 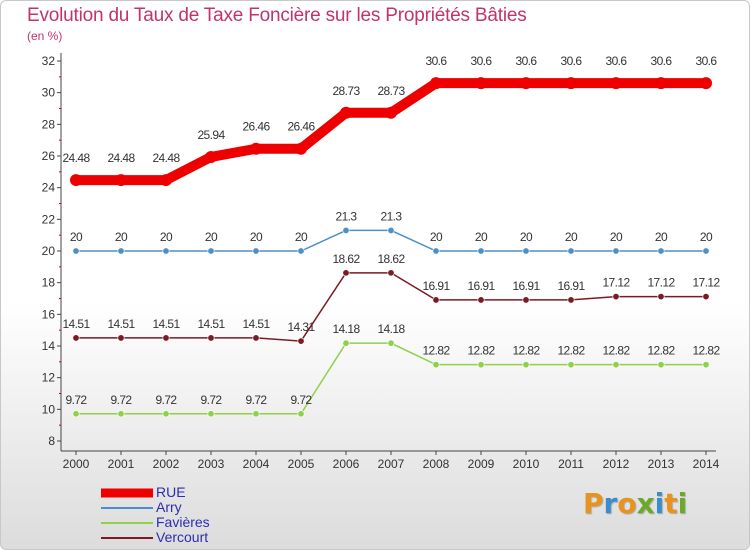 I want to click on y-tick-label: 16, so click(x=49, y=314).